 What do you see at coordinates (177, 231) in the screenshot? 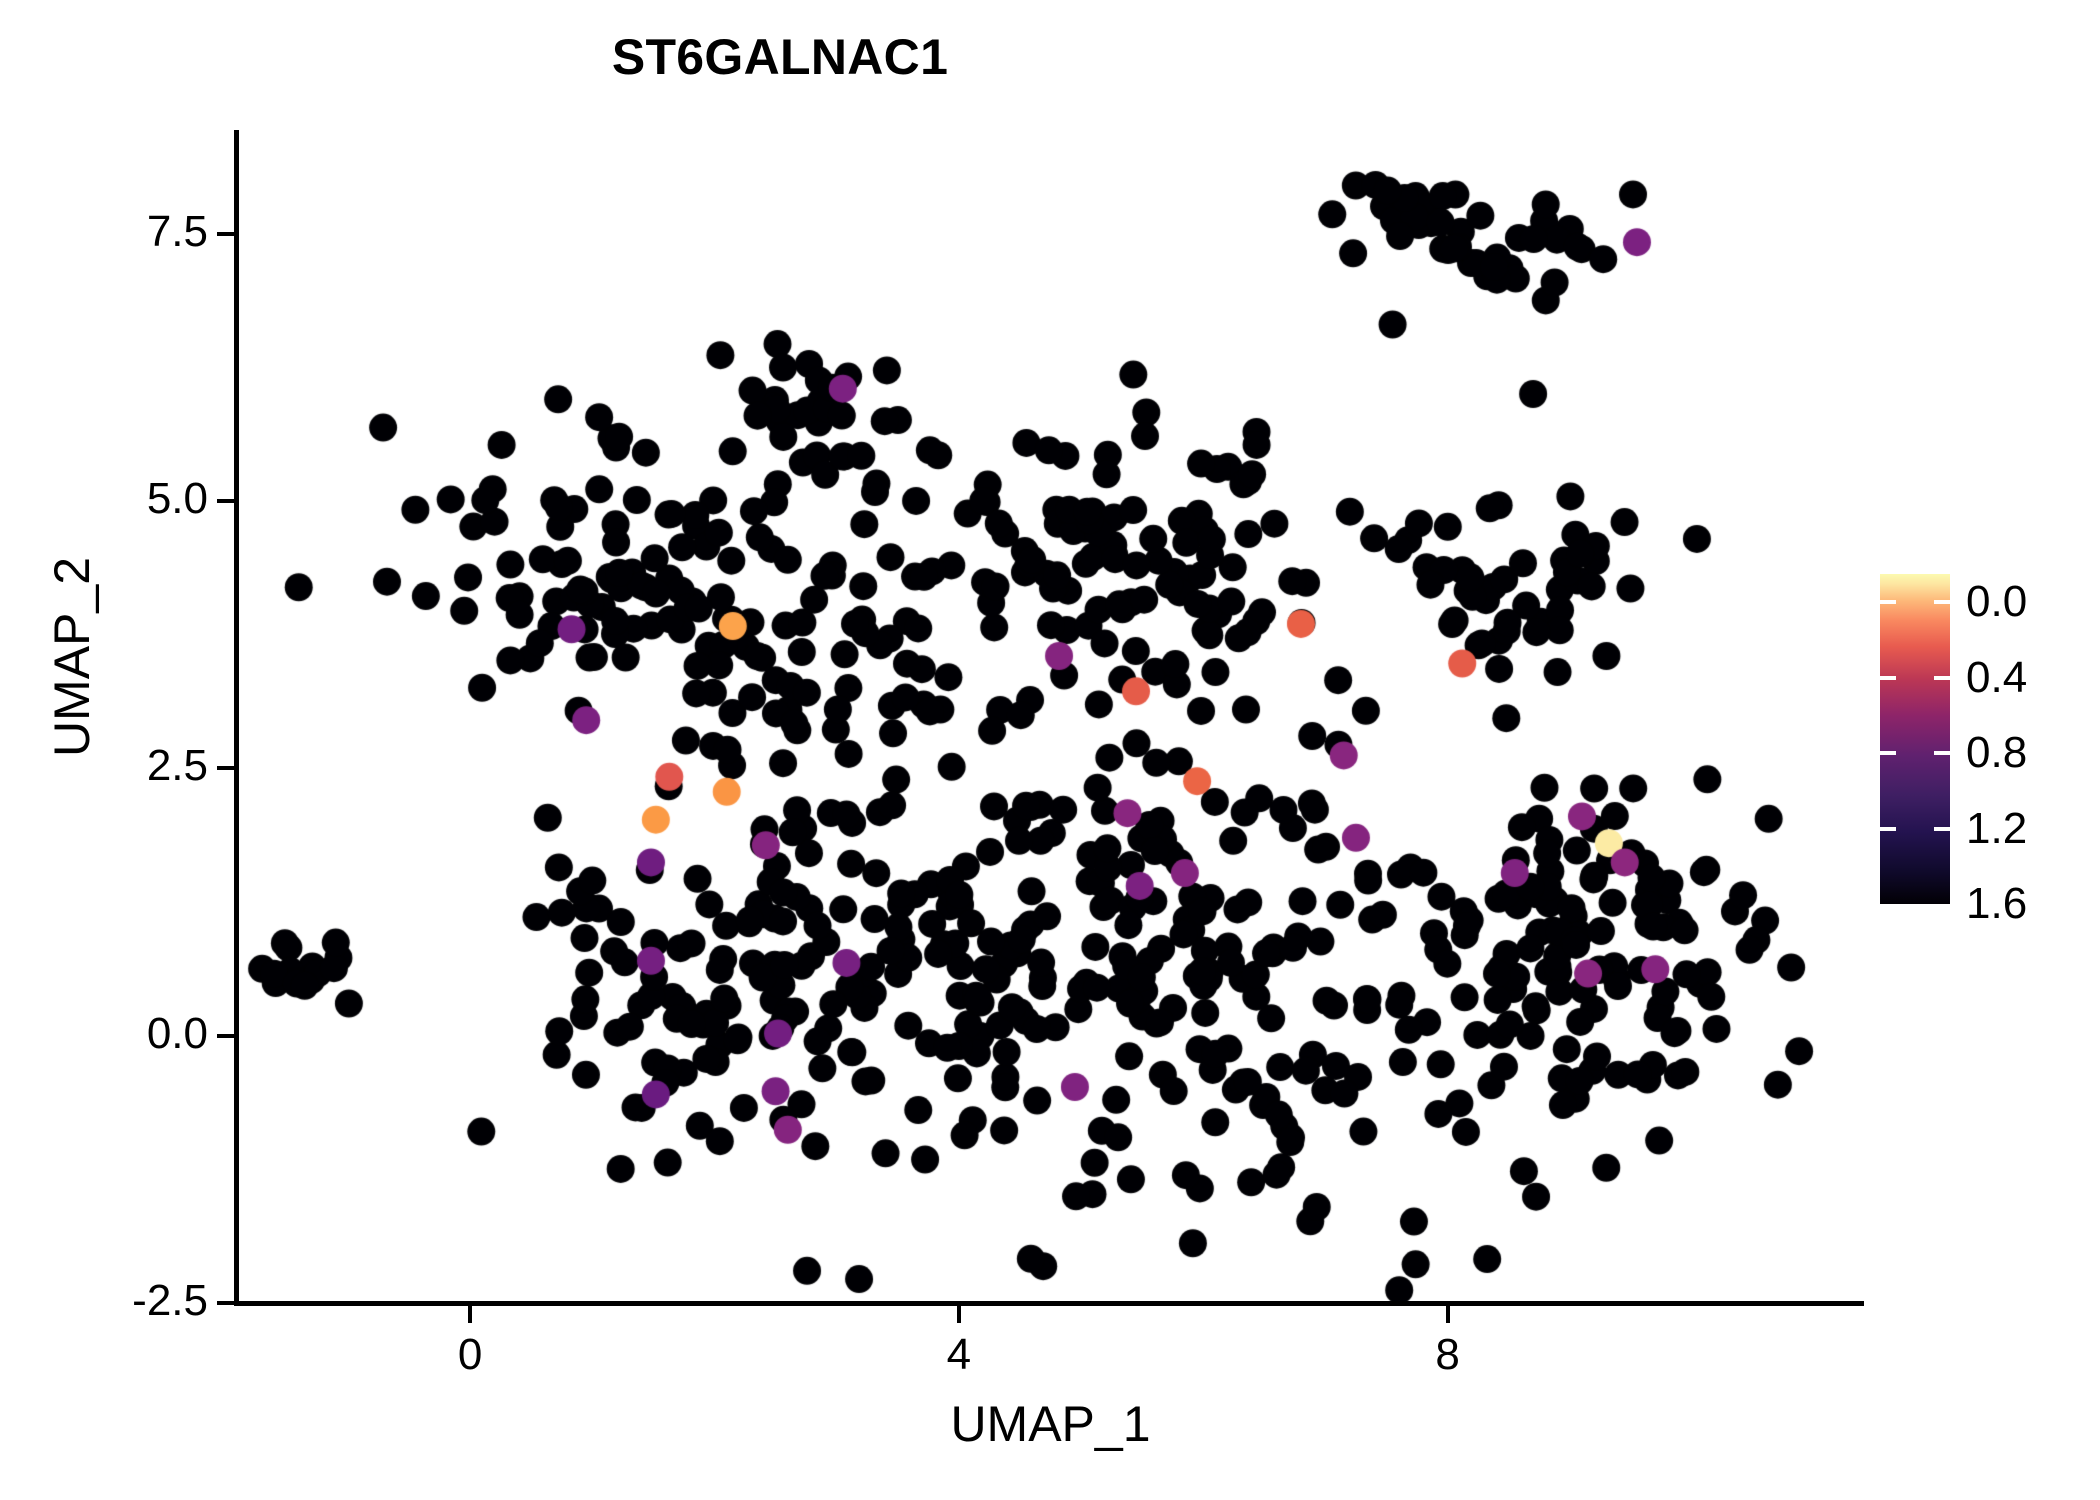
I see `y-tick-label: 7.5` at bounding box center [177, 231].